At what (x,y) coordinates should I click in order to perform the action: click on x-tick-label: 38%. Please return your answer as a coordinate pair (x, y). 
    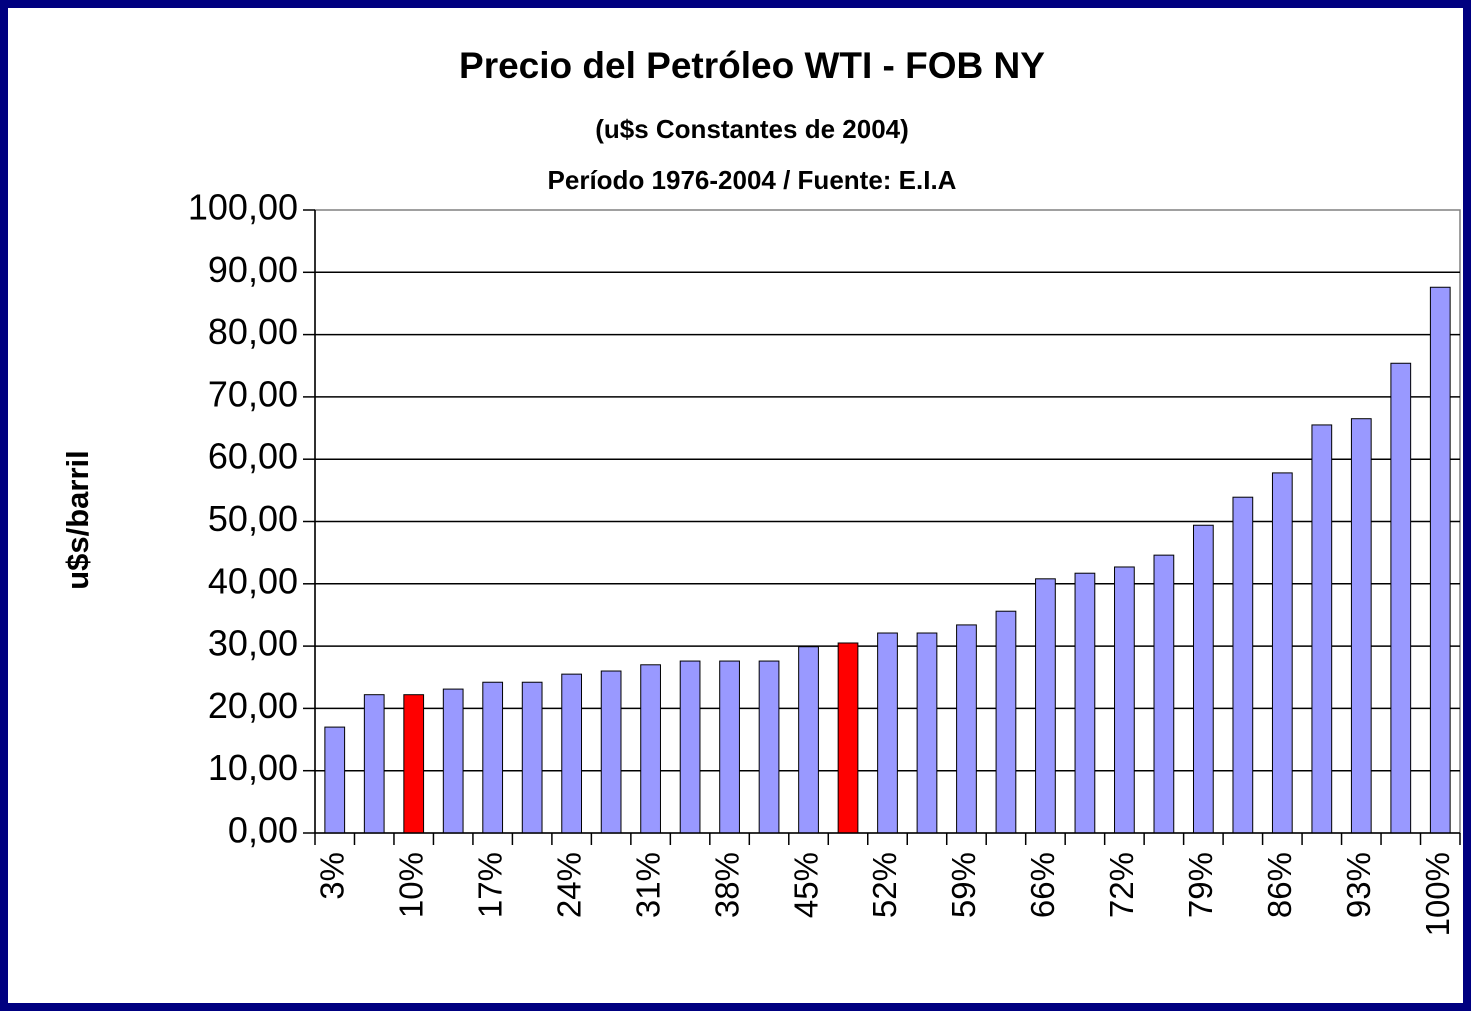
    Looking at the image, I should click on (726, 885).